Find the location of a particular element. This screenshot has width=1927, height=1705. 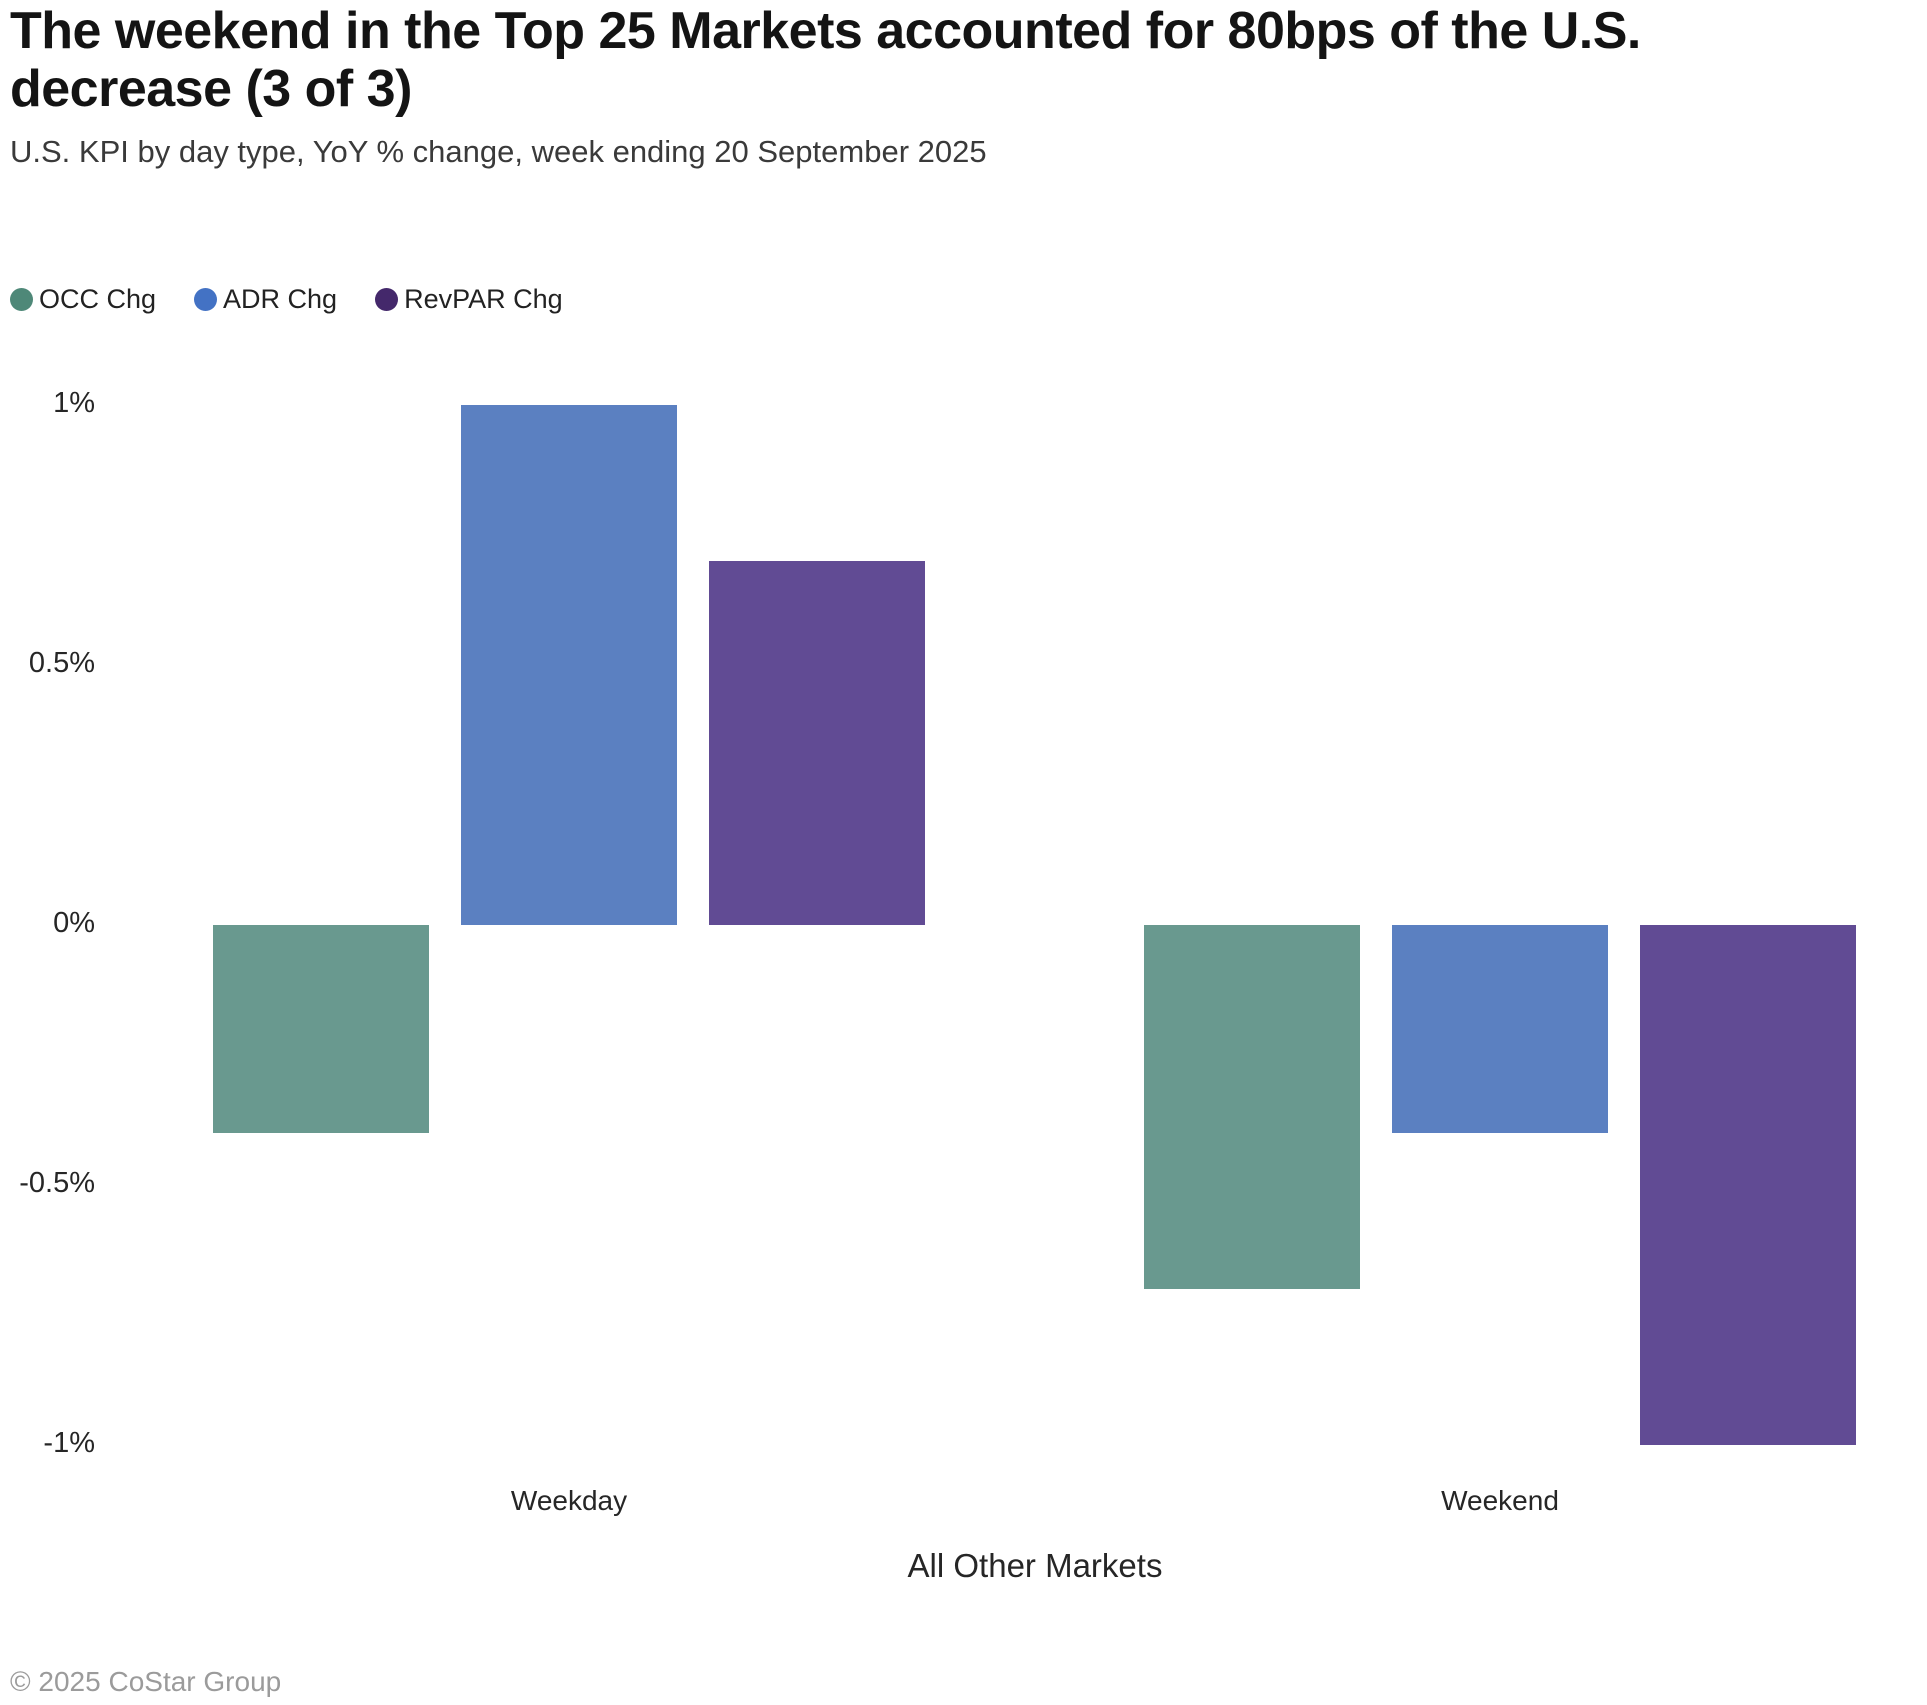

legend-item-revpar-chg: RevPAR Chg is located at coordinates (469, 299).